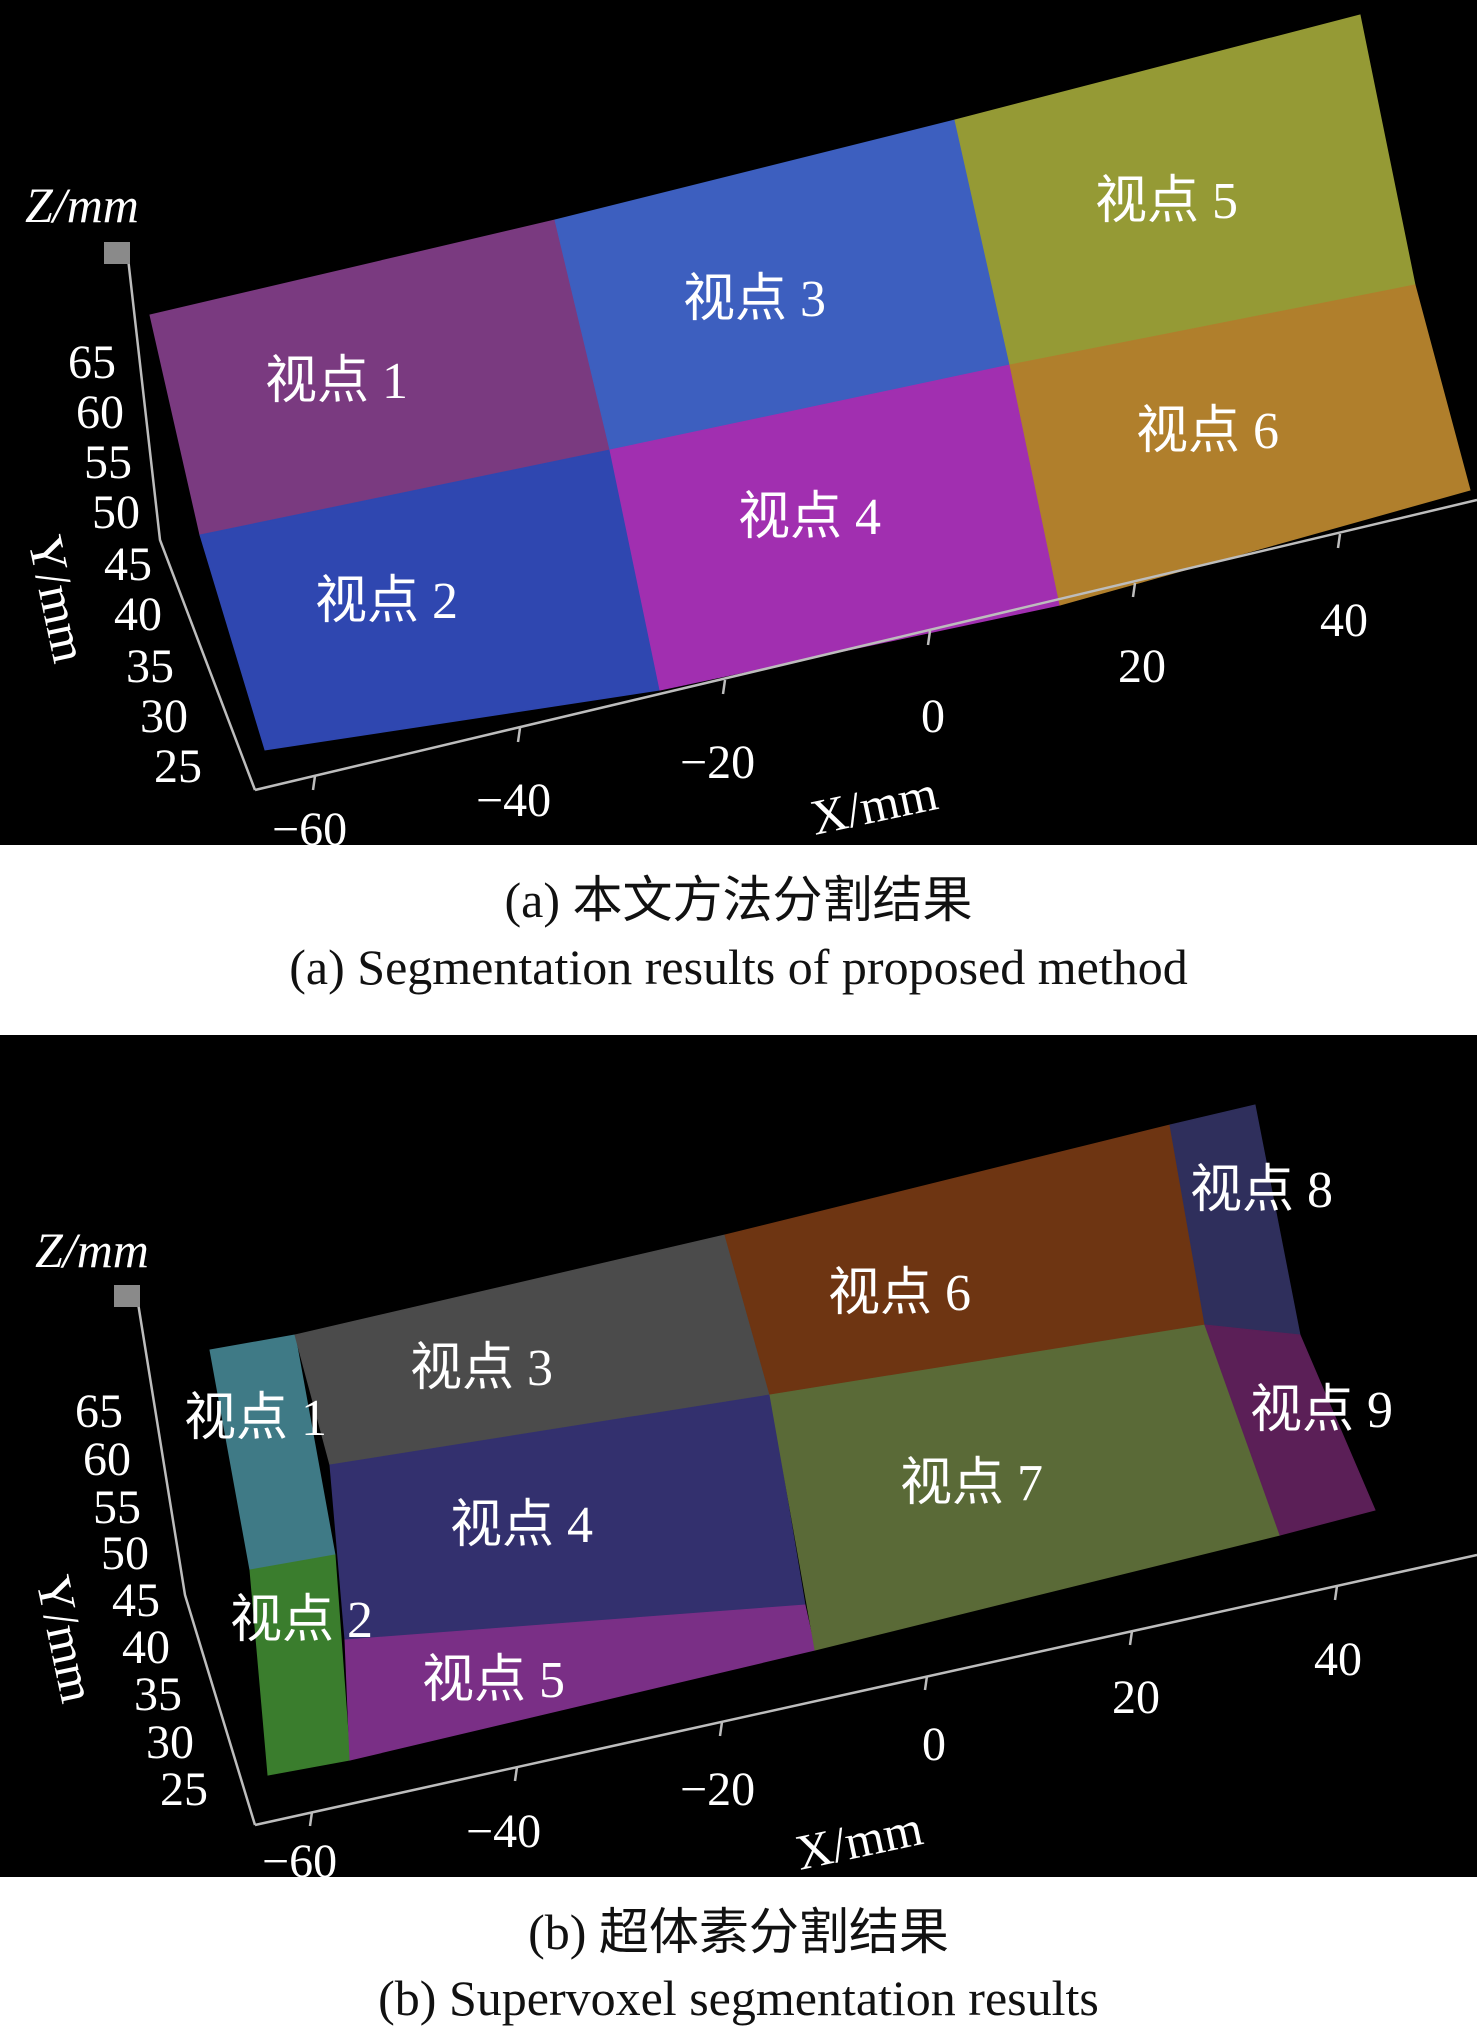 Image resolution: width=1477 pixels, height=2037 pixels. What do you see at coordinates (127, 1296) in the screenshot?
I see `fig-b-z-axis-marker` at bounding box center [127, 1296].